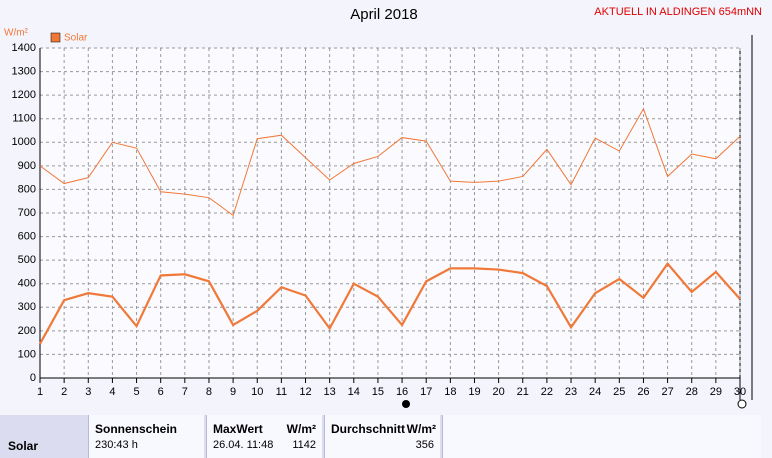  Describe the element at coordinates (281, 392) in the screenshot. I see `x-tick-label: 11` at that location.